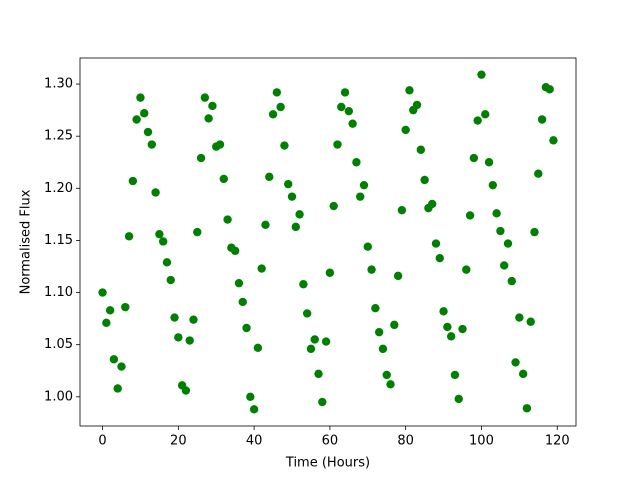 This screenshot has height=480, width=640. What do you see at coordinates (405, 441) in the screenshot?
I see `x-tick-label: 80` at bounding box center [405, 441].